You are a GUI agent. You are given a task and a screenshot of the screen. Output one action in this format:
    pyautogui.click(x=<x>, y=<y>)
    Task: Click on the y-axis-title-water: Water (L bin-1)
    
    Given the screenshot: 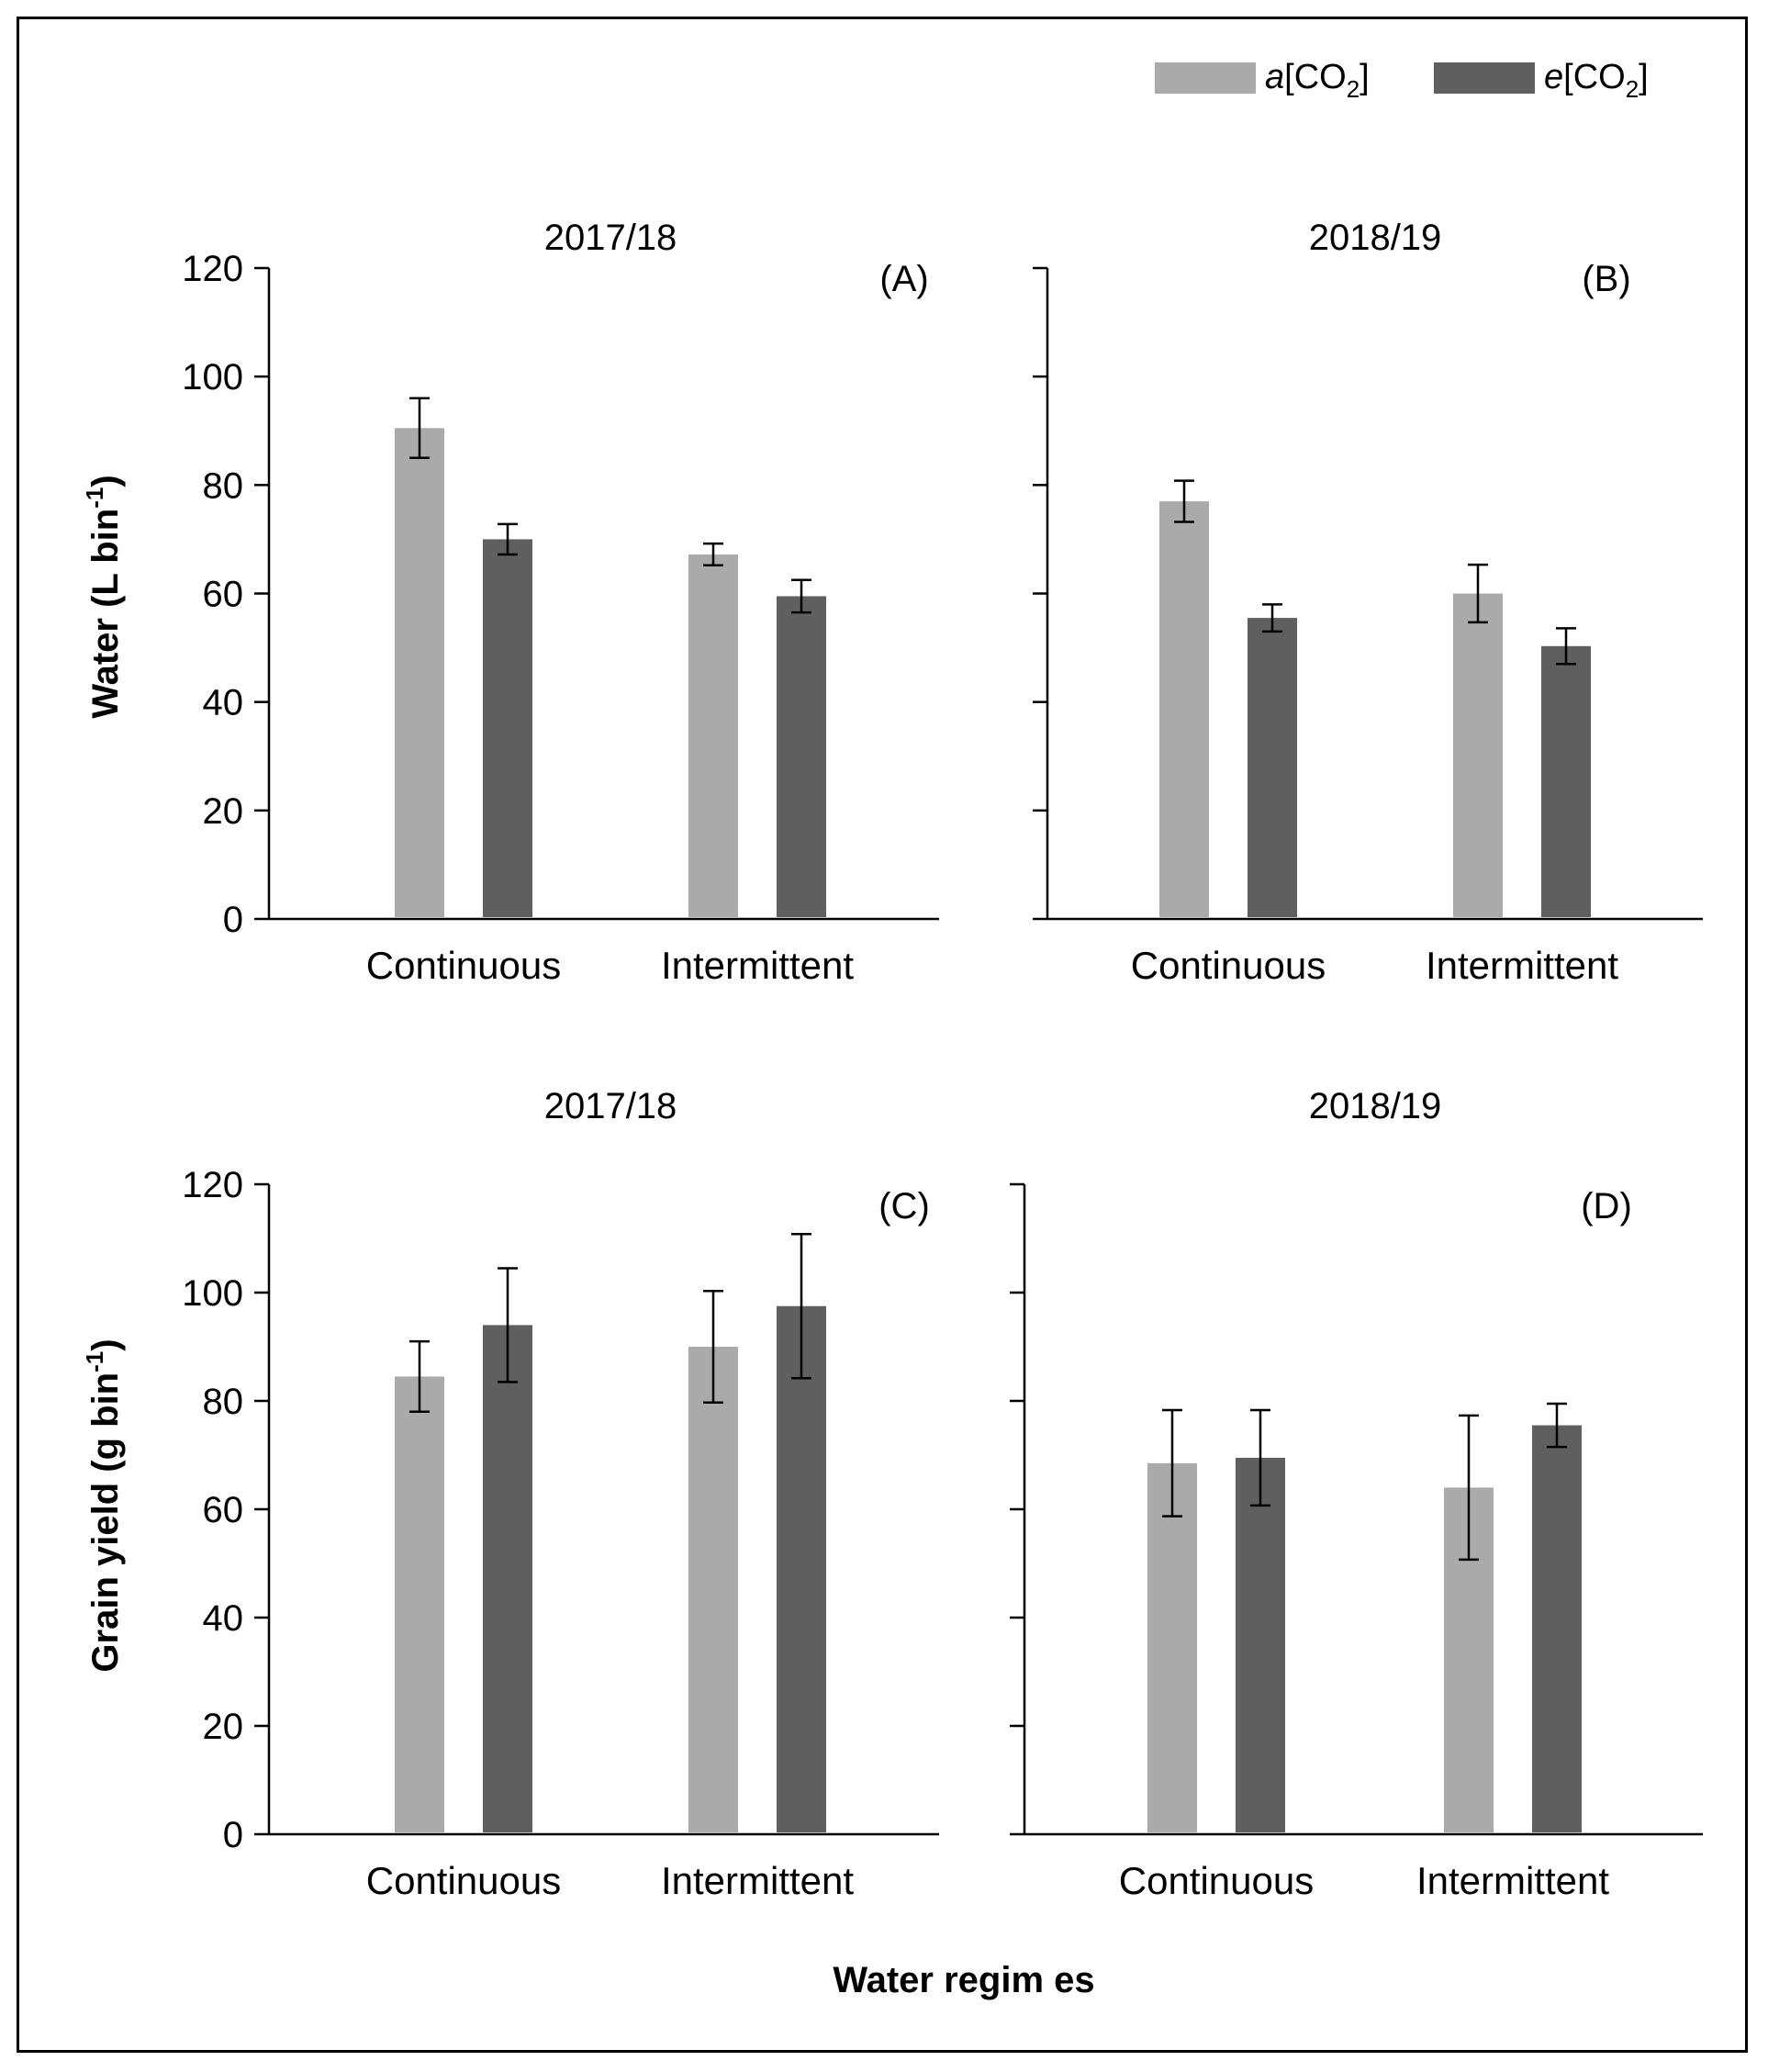 What is the action you would take?
    pyautogui.click(x=103, y=596)
    